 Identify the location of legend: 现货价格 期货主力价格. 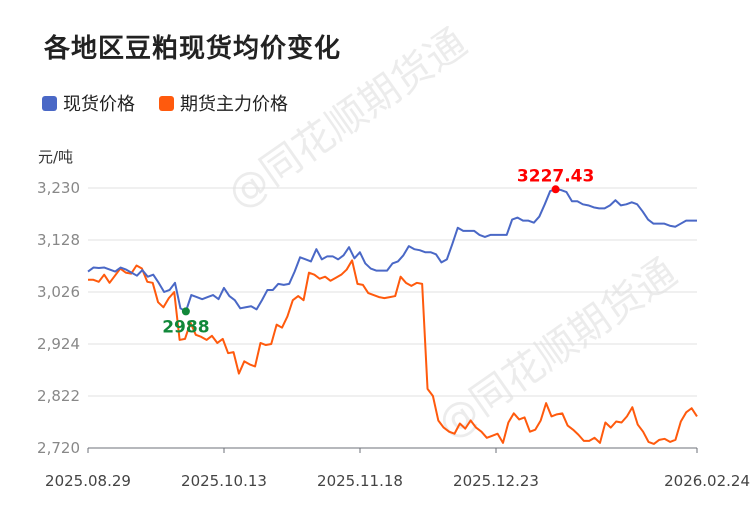
(177, 103).